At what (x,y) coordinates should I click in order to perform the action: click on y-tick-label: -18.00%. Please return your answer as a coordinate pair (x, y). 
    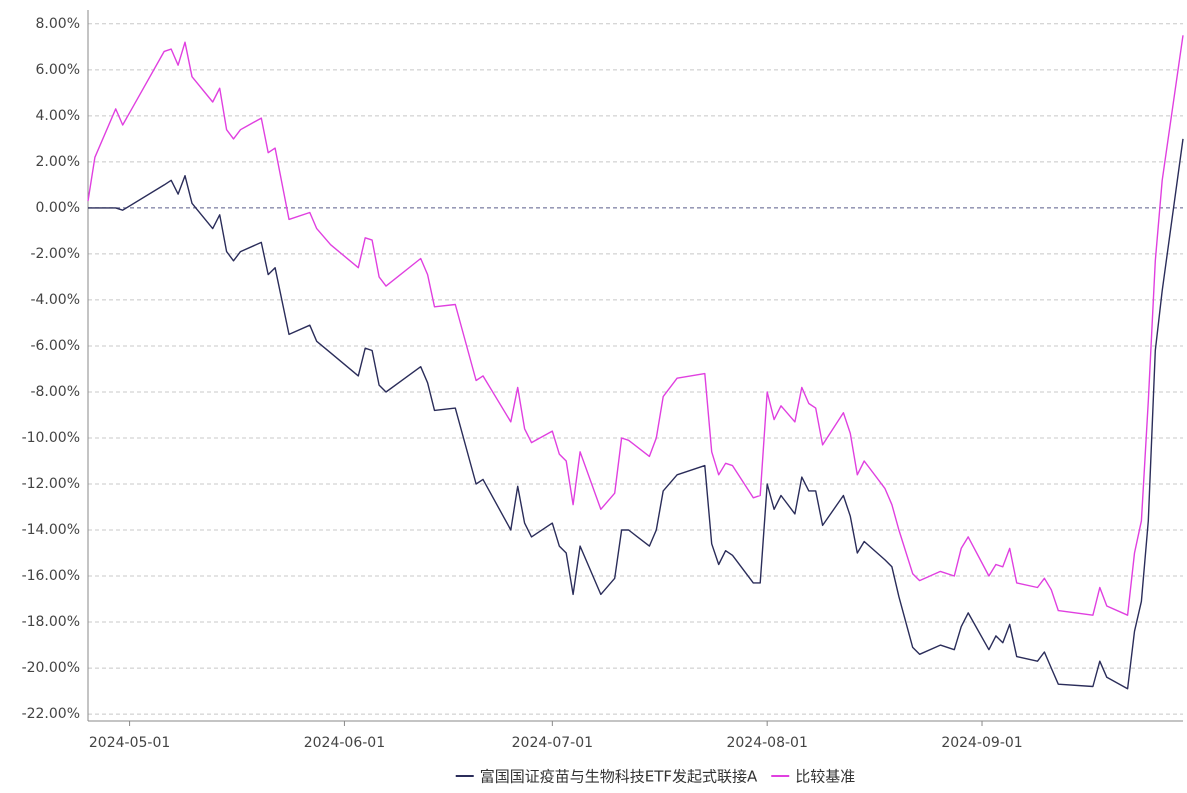
    Looking at the image, I should click on (51, 622).